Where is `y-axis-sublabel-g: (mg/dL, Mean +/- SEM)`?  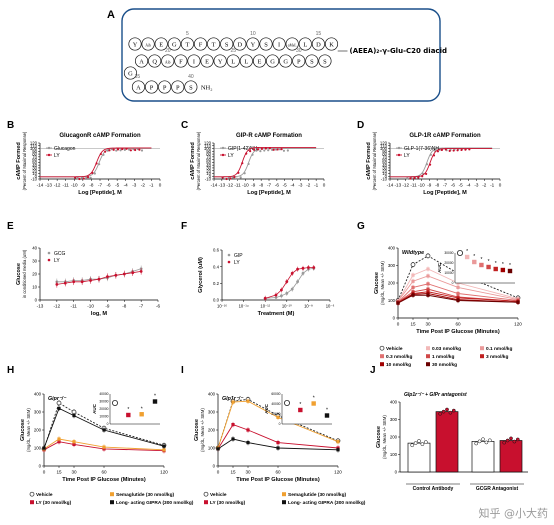
y-axis-sublabel-g: (mg/dL, Mean +/- SEM) is located at coordinates (382, 283).